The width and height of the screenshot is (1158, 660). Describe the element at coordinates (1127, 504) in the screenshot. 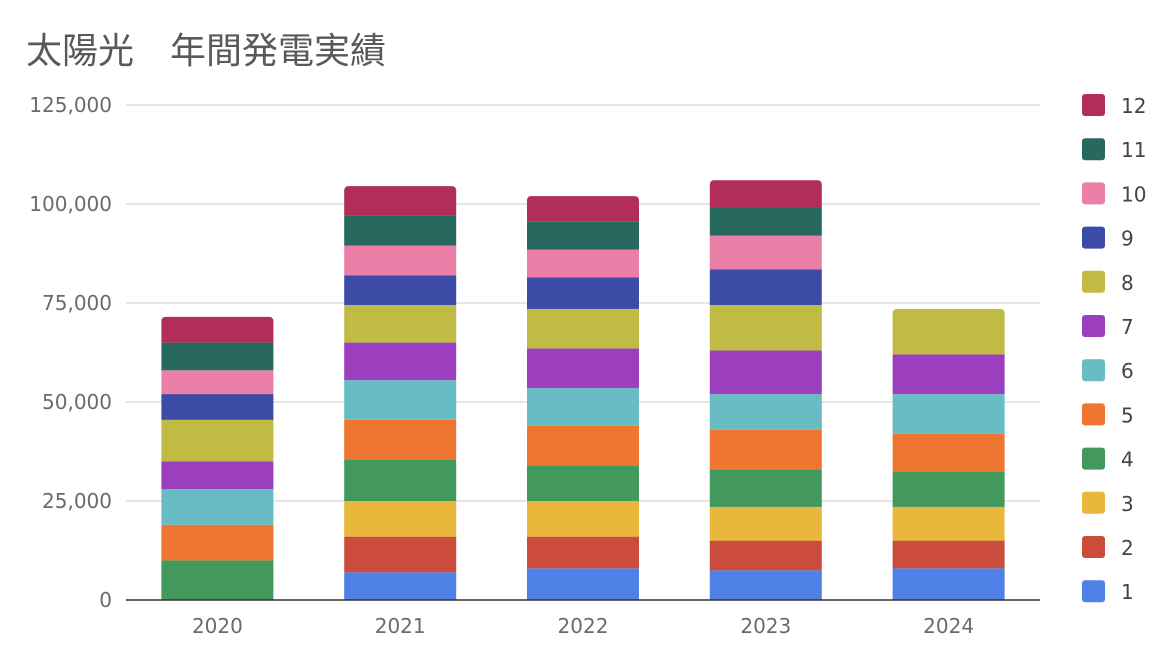

I see `legend-label: 3` at that location.